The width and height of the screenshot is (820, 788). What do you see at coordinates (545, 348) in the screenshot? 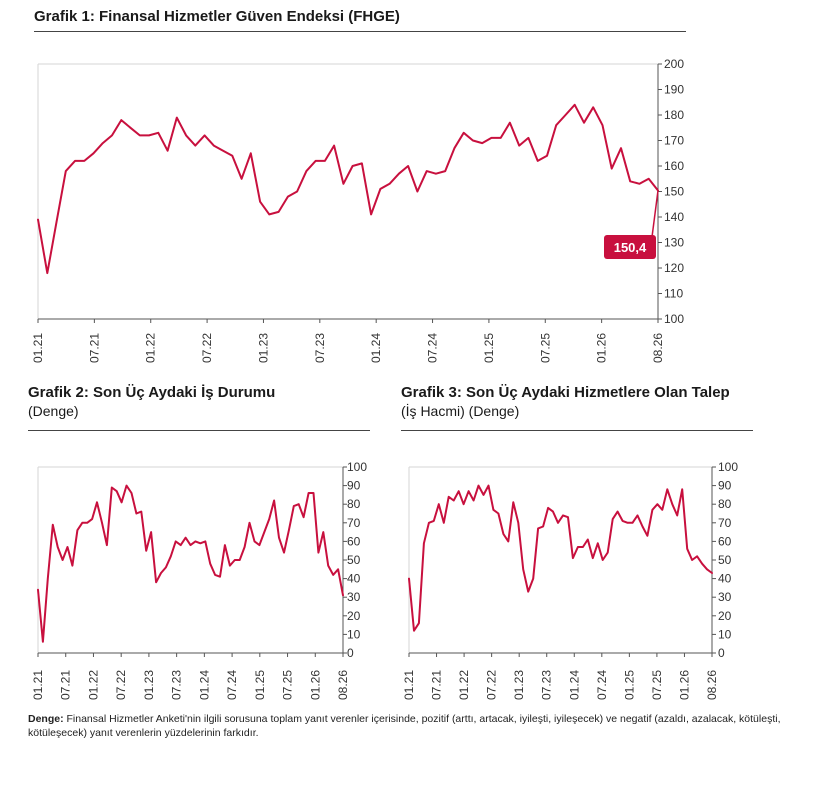
I see `chart1-x-tick-label: 07.25` at bounding box center [545, 348].